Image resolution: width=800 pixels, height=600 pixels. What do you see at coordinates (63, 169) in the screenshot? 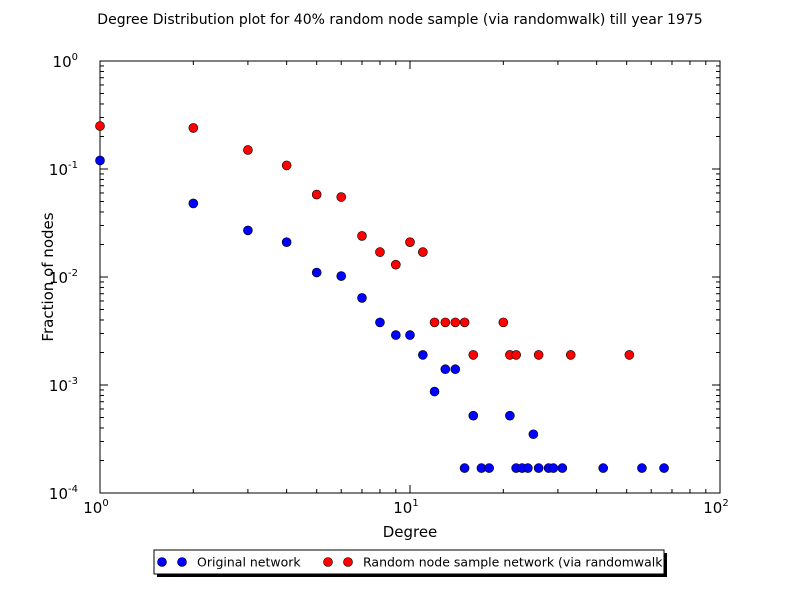
I see `y-tick-label: 10⁻¹` at bounding box center [63, 169].